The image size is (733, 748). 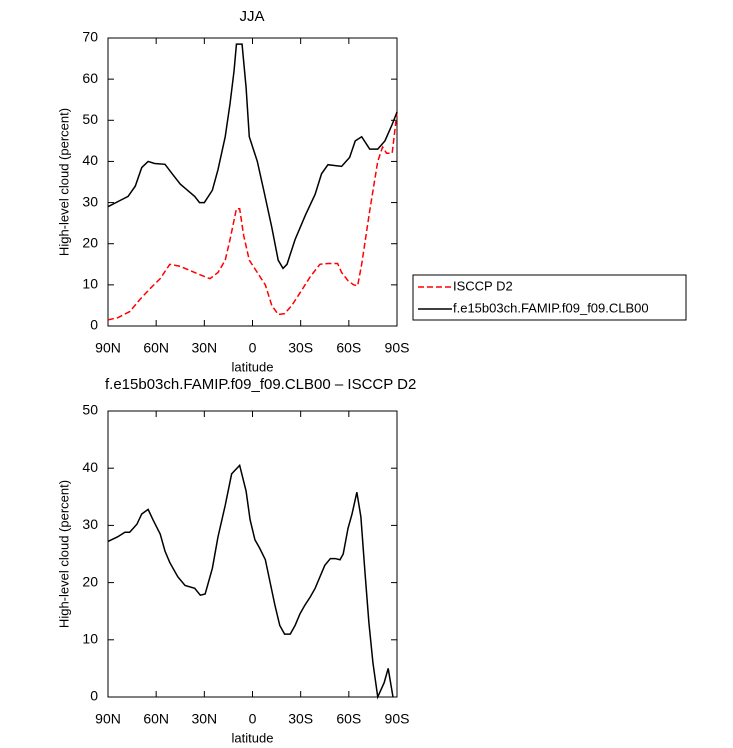 I want to click on legend-label: ISCCP D2, so click(x=483, y=285).